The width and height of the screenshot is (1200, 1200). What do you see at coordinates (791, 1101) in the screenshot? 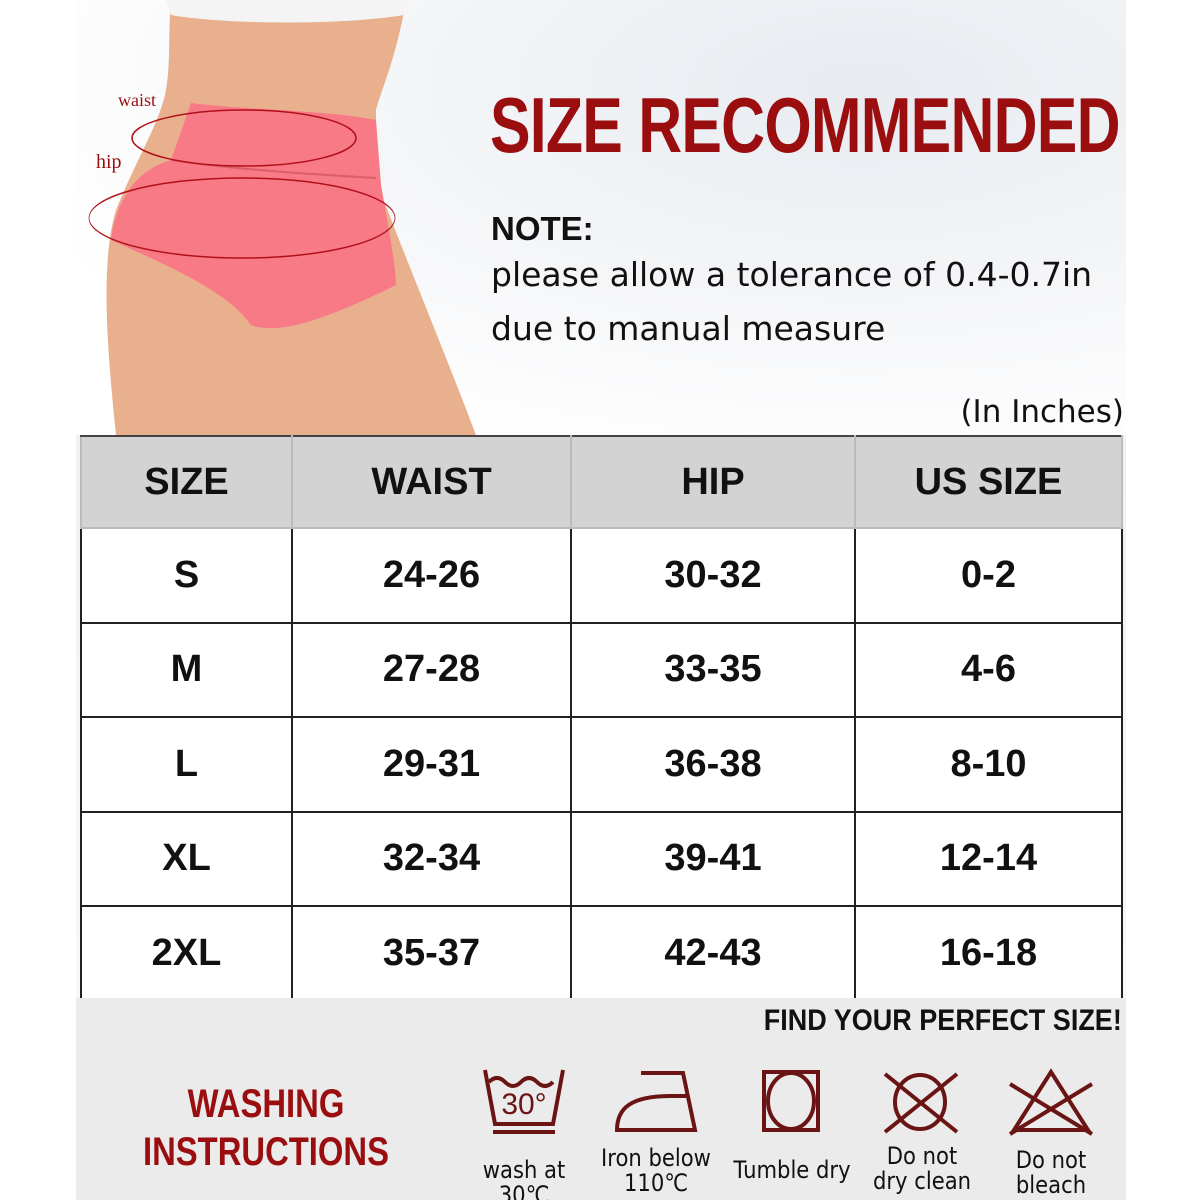
I see `tumble-dry-icon` at bounding box center [791, 1101].